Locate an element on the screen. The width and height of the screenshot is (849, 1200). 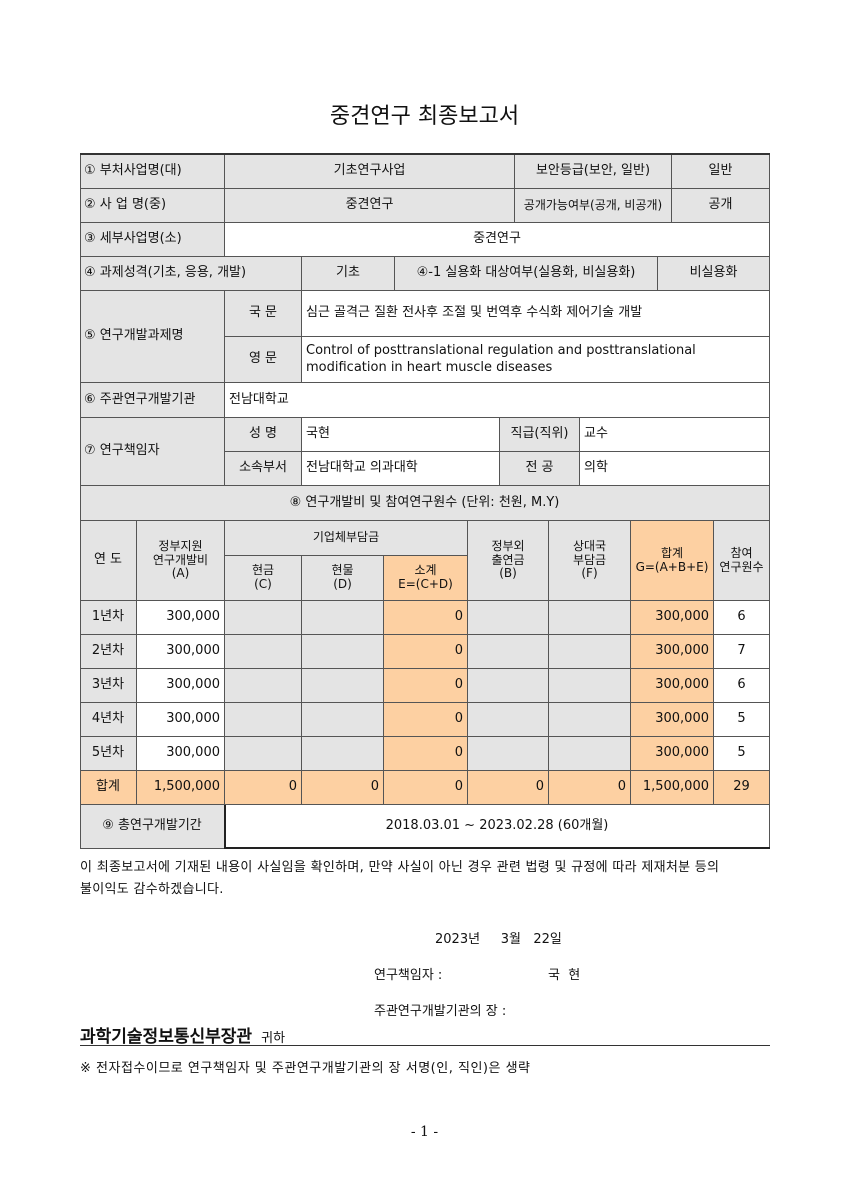
year-row-3-year: 3년차 is located at coordinates (108, 686).